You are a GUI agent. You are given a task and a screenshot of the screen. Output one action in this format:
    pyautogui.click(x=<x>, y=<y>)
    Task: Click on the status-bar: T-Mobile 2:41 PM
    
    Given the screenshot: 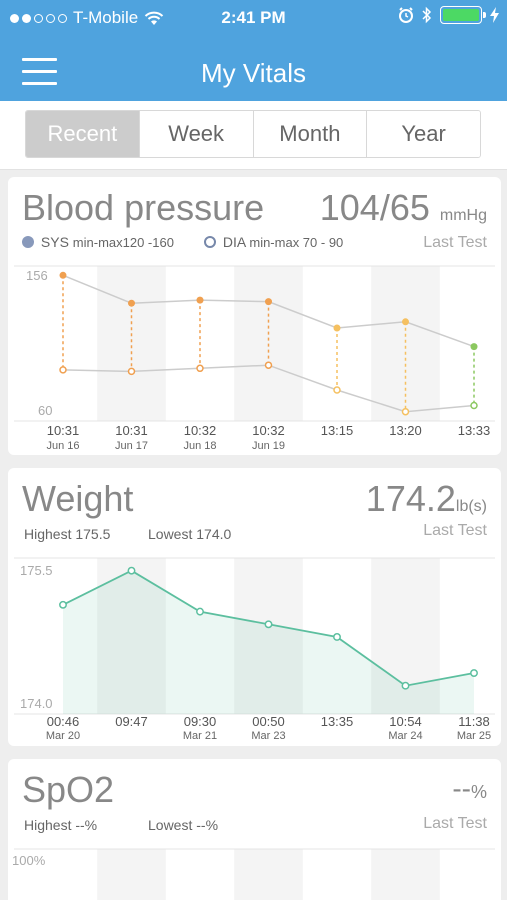 What is the action you would take?
    pyautogui.click(x=253, y=18)
    